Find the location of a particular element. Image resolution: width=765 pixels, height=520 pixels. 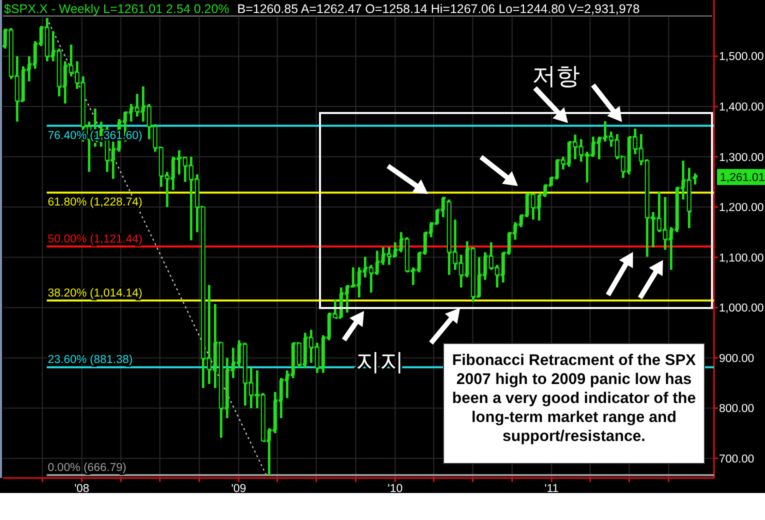

ref-line-label: 50.00% (1,121.44) is located at coordinates (95, 240).